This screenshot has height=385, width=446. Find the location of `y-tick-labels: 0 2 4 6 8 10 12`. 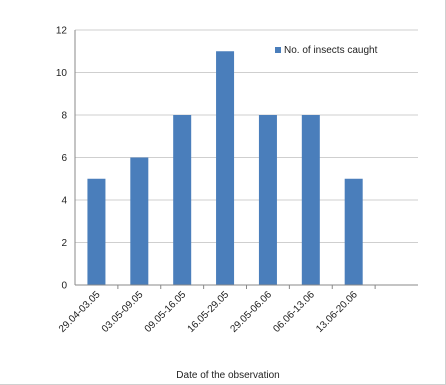

y-tick-labels: 0 2 4 6 8 10 12 is located at coordinates (62, 159).